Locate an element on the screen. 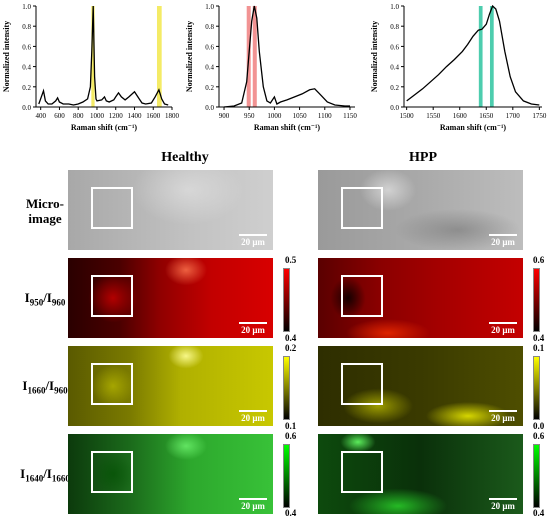 The image size is (550, 519). ratio-numerator-sub: 1660 is located at coordinates (36, 390).